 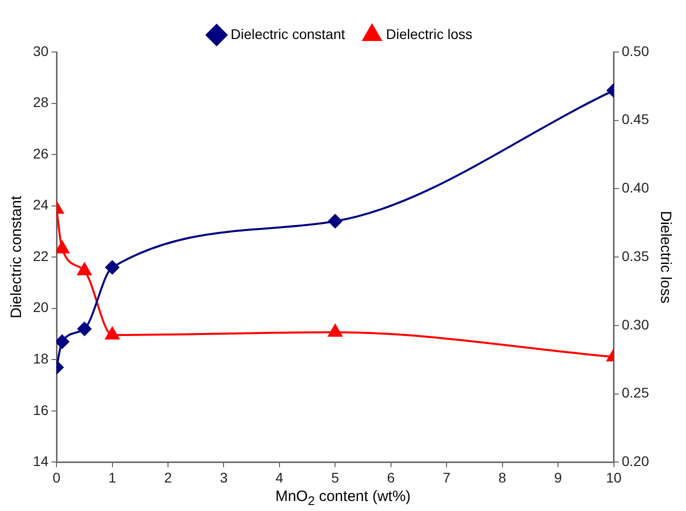 What do you see at coordinates (343, 498) in the screenshot?
I see `x-axis-title: MnO$_{2}$ content (wt%)` at bounding box center [343, 498].